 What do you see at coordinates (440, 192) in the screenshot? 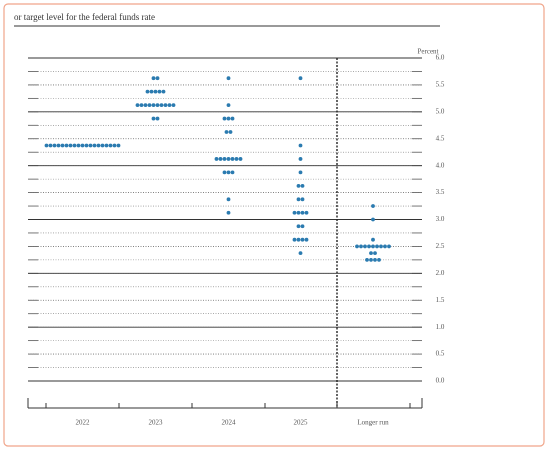
I see `y-tick-label: 3.5` at bounding box center [440, 192].